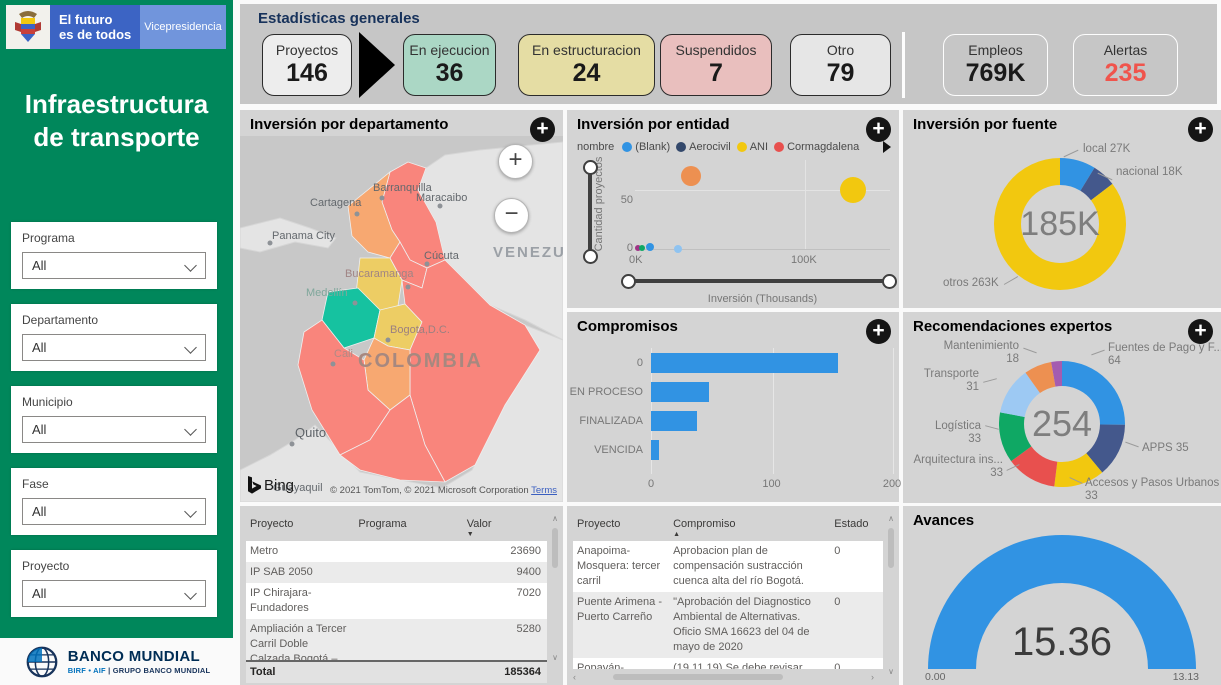 Image resolution: width=1221 pixels, height=685 pixels. I want to click on scatter-plot-area, so click(762, 206).